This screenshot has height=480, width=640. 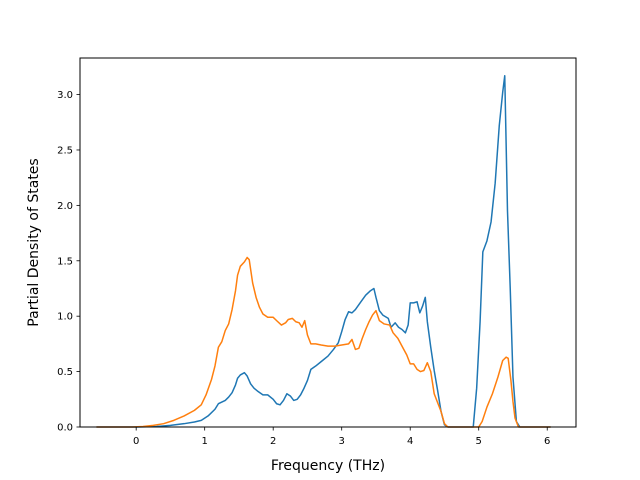 What do you see at coordinates (328, 466) in the screenshot?
I see `x-axis-label: Frequency (THz)` at bounding box center [328, 466].